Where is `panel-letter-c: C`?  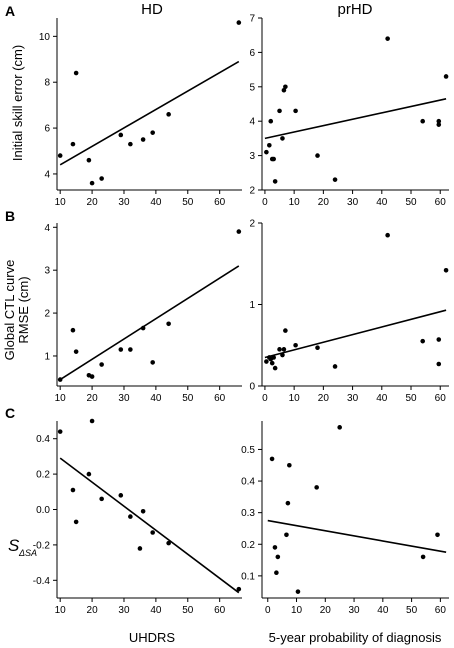 panel-letter-c: C is located at coordinates (10, 413).